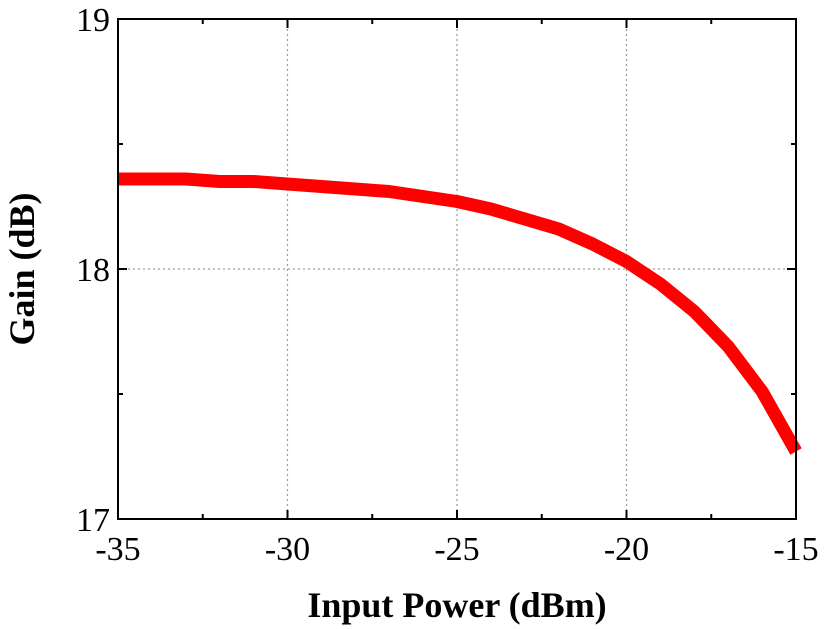  What do you see at coordinates (117, 549) in the screenshot?
I see `x-tick-label: -35` at bounding box center [117, 549].